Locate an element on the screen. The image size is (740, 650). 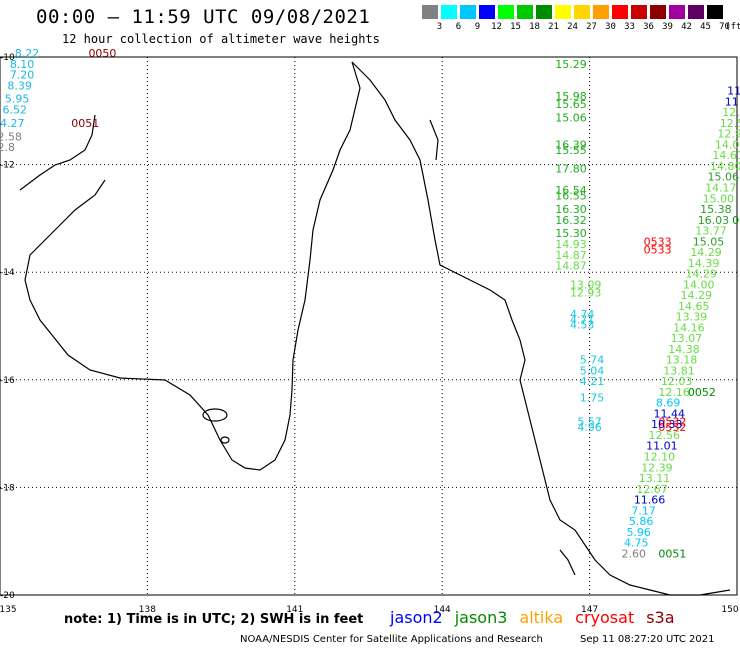
wave-height-value: 12.67 is located at coordinates (652, 489).